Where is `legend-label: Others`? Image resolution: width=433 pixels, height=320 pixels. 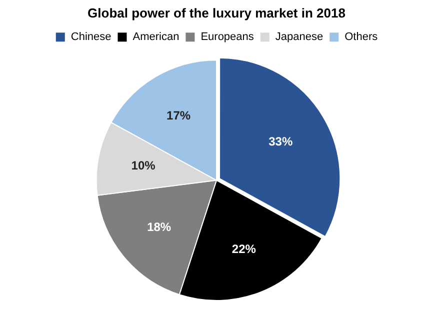
legend-label: Others is located at coordinates (361, 37).